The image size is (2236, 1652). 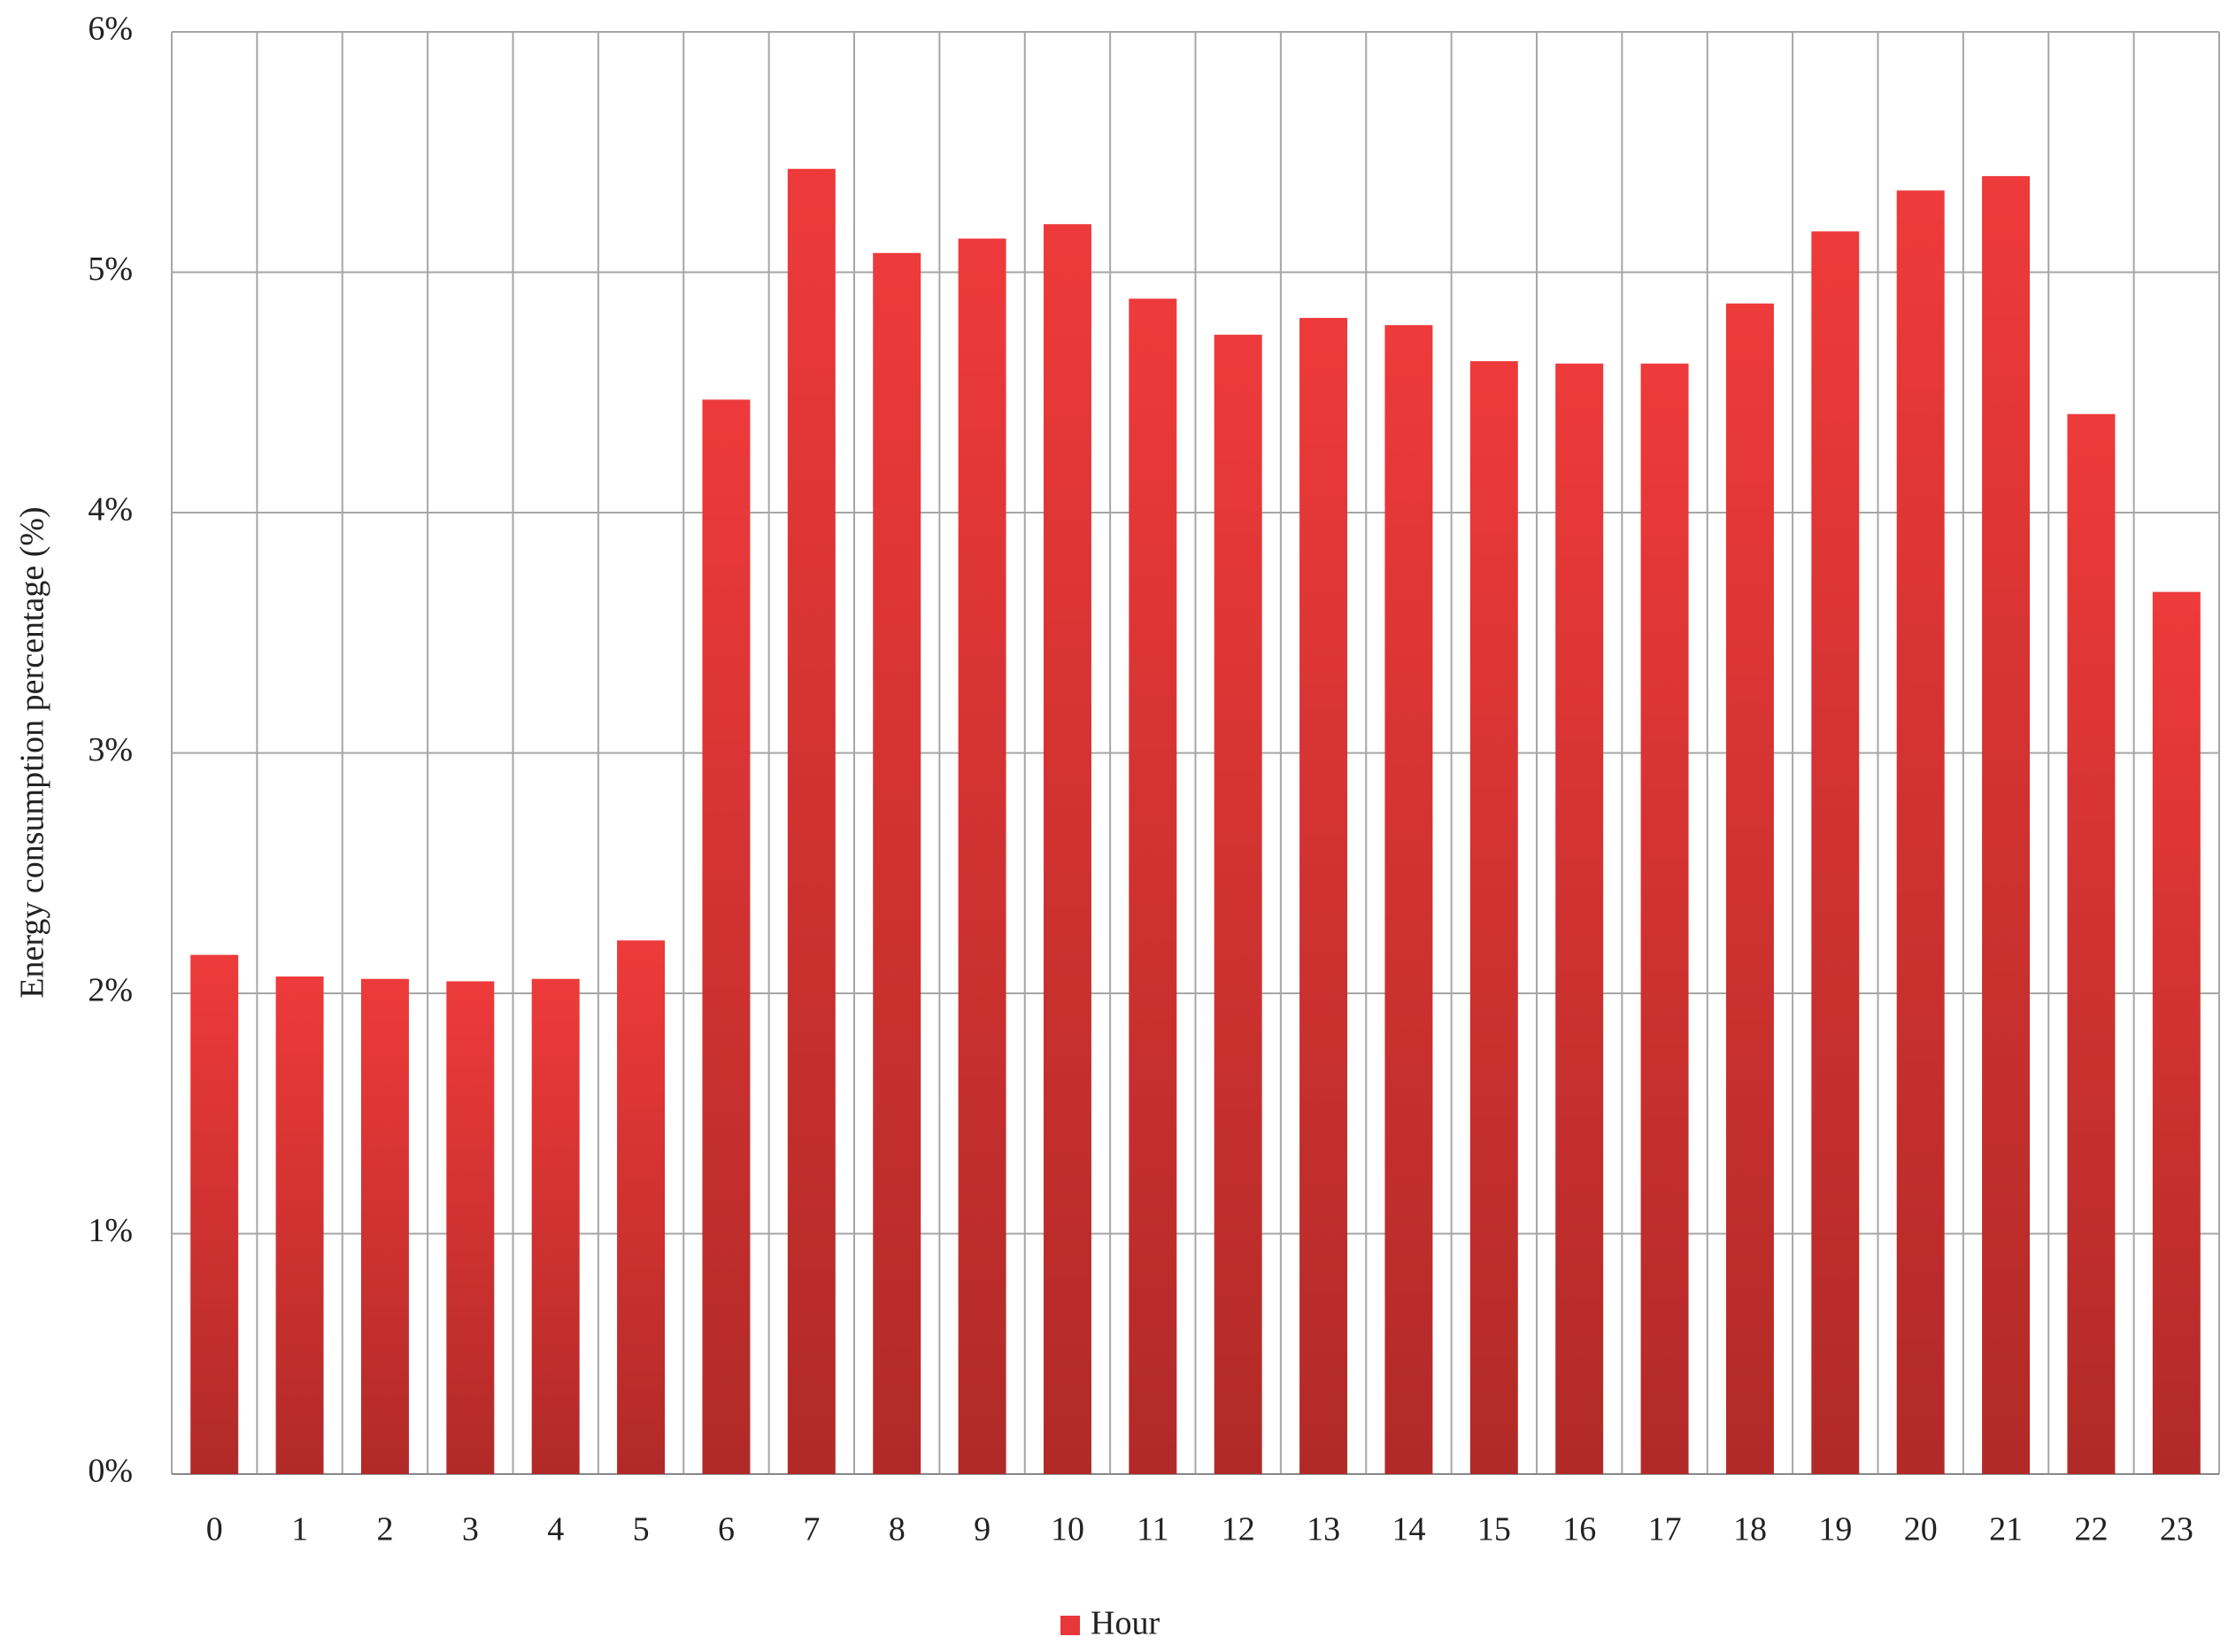 I want to click on x-tick-label: 21, so click(x=2006, y=1529).